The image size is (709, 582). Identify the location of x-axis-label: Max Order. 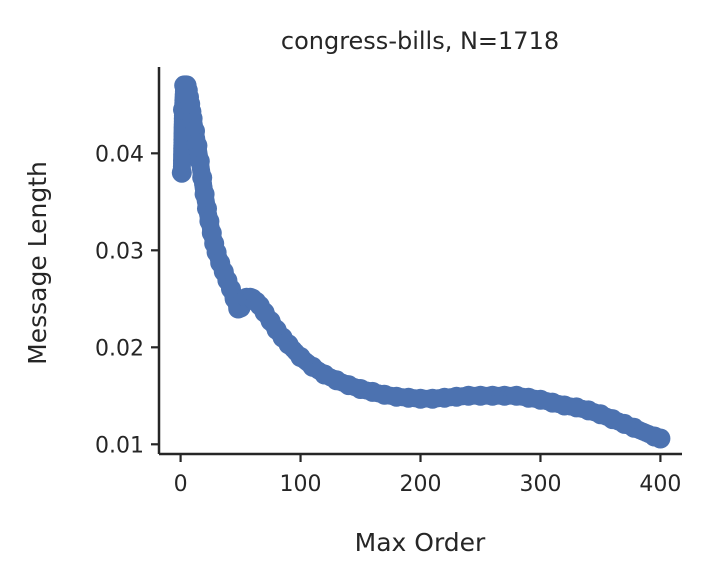
(420, 542).